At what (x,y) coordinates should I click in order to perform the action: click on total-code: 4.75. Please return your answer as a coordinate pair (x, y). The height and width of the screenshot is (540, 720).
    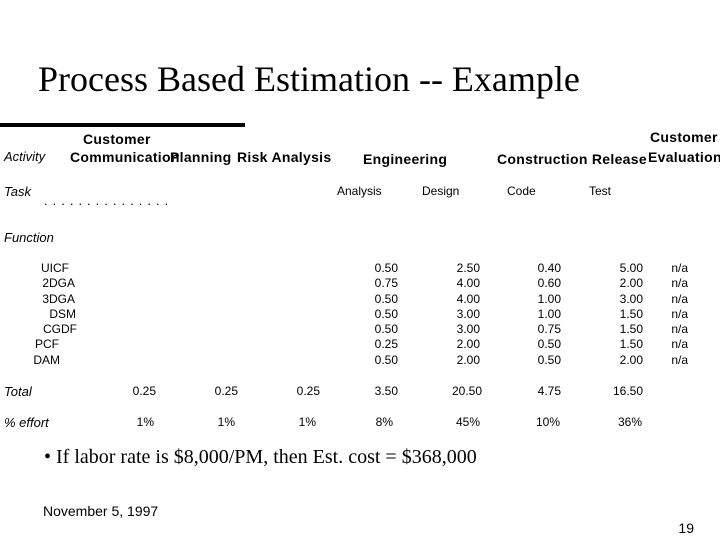
    Looking at the image, I should click on (549, 391).